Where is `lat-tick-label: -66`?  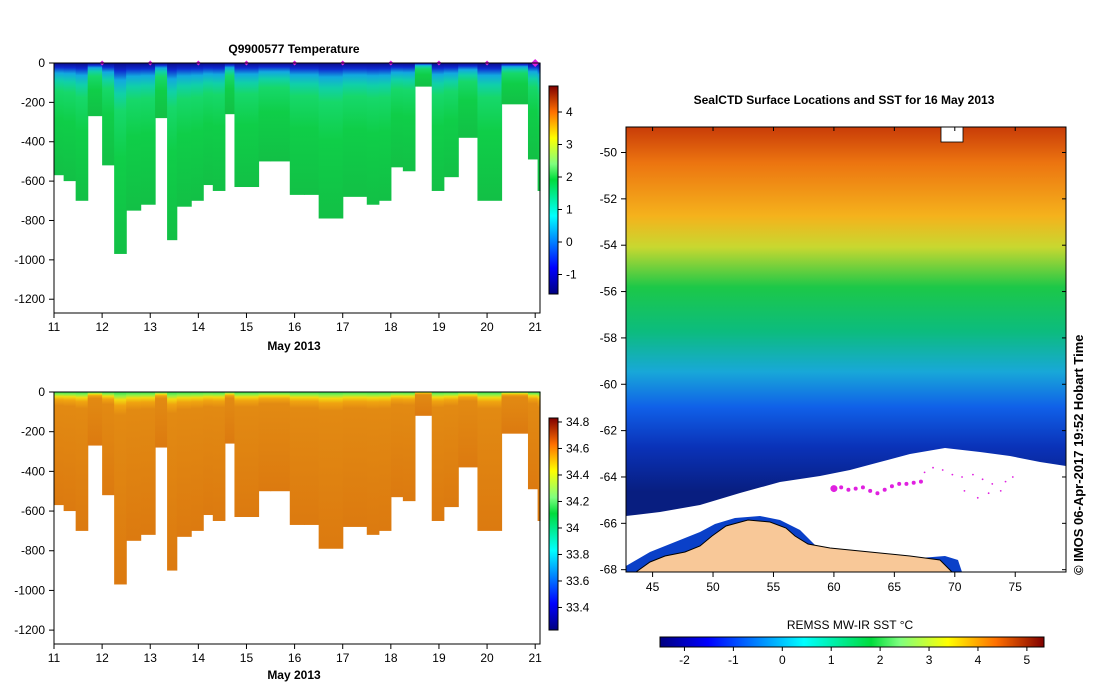
lat-tick-label: -66 is located at coordinates (609, 523).